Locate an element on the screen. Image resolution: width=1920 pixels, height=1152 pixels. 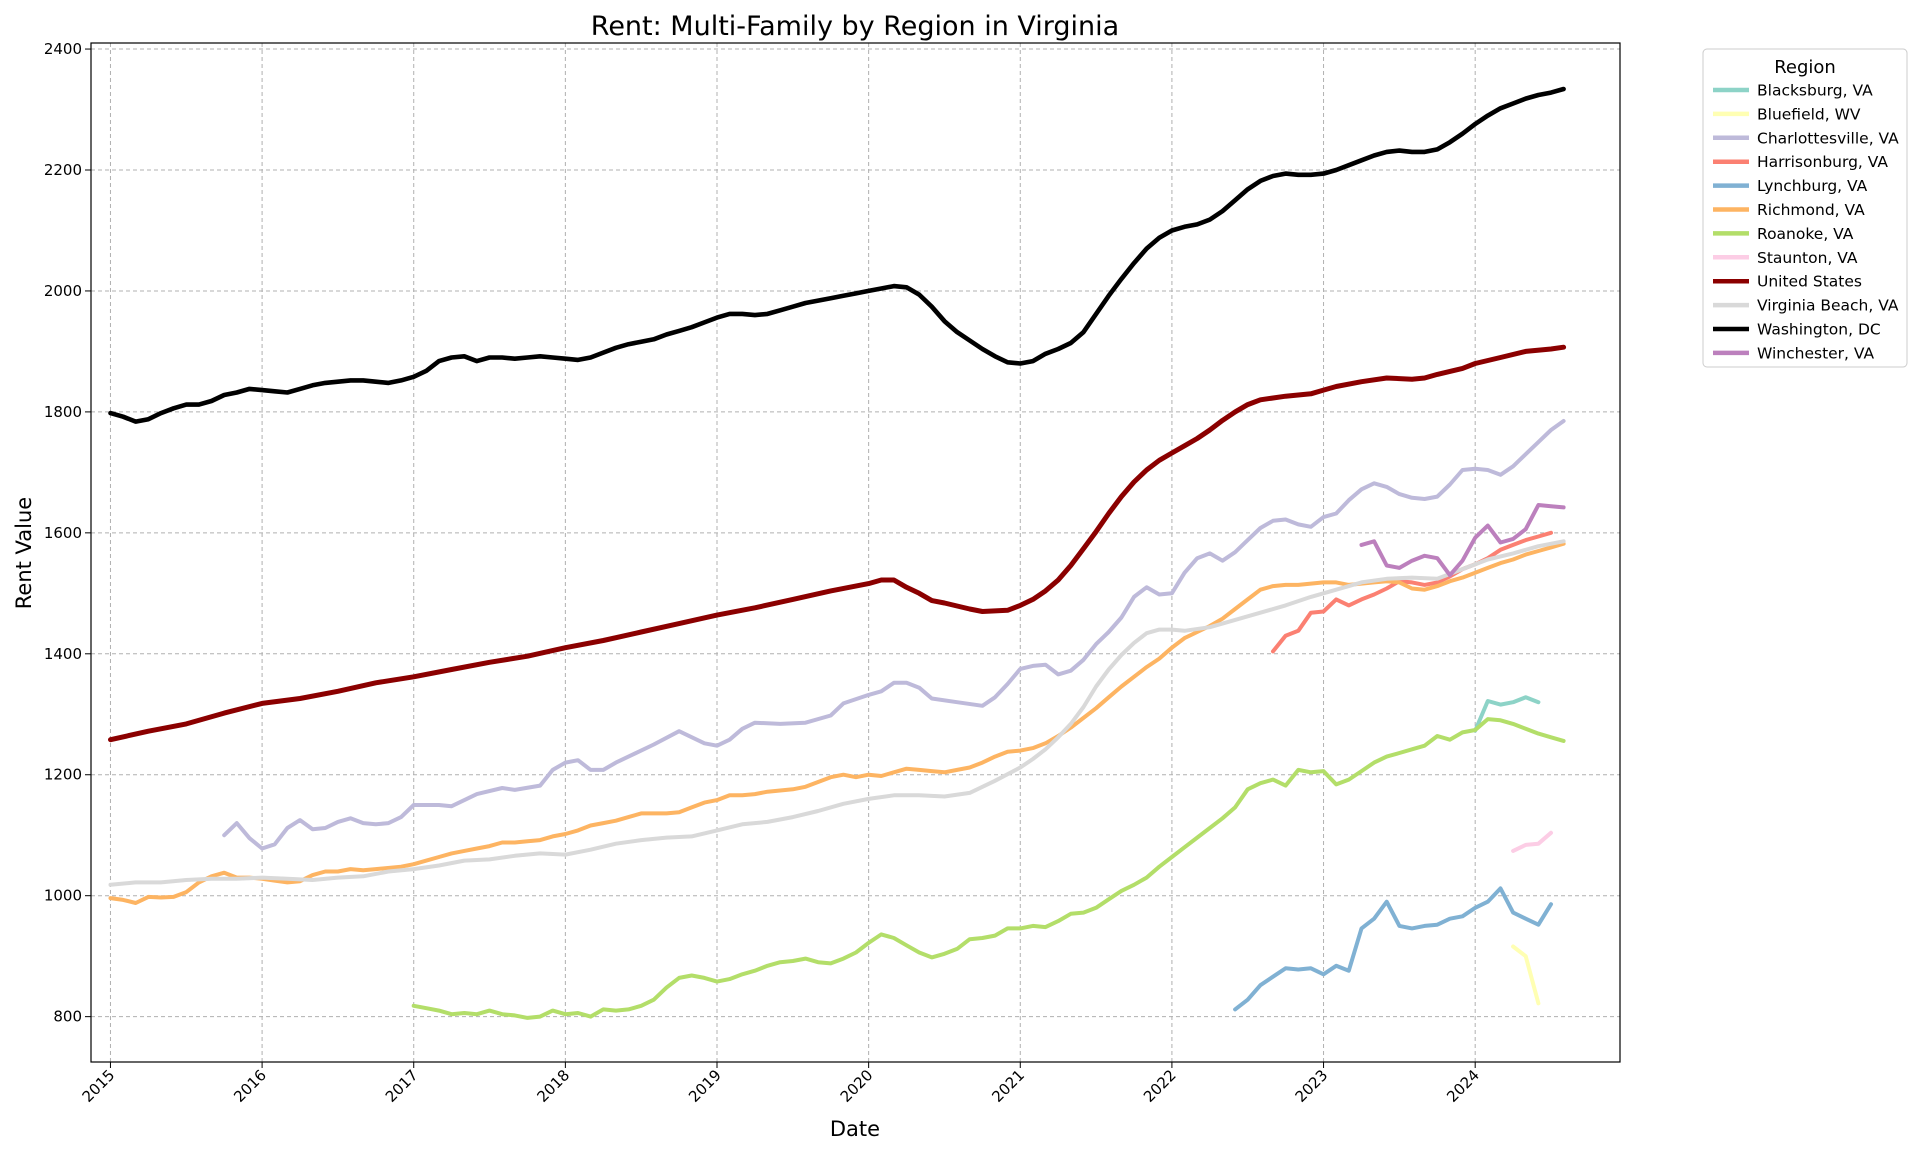
x-tick-label: 2024 is located at coordinates (1463, 1086).